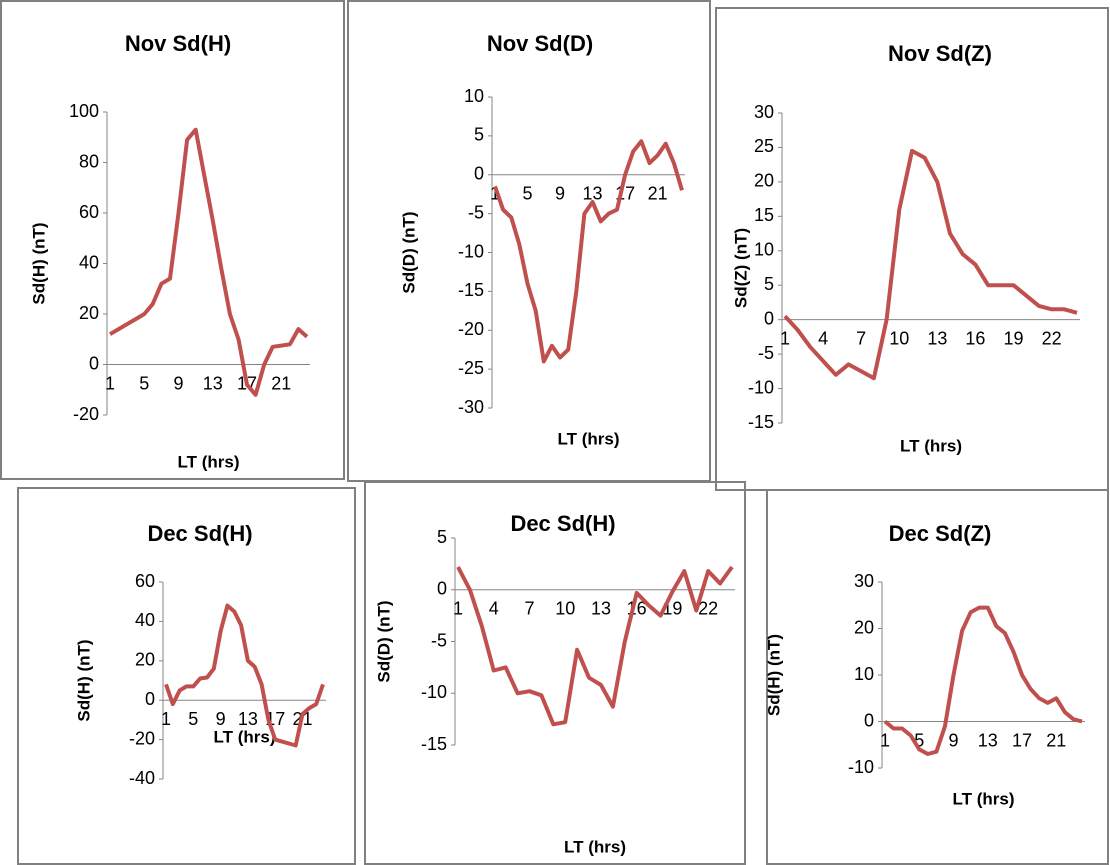 This screenshot has height=865, width=1110. I want to click on y-axis-label: Sd(Z) (nT), so click(740, 268).